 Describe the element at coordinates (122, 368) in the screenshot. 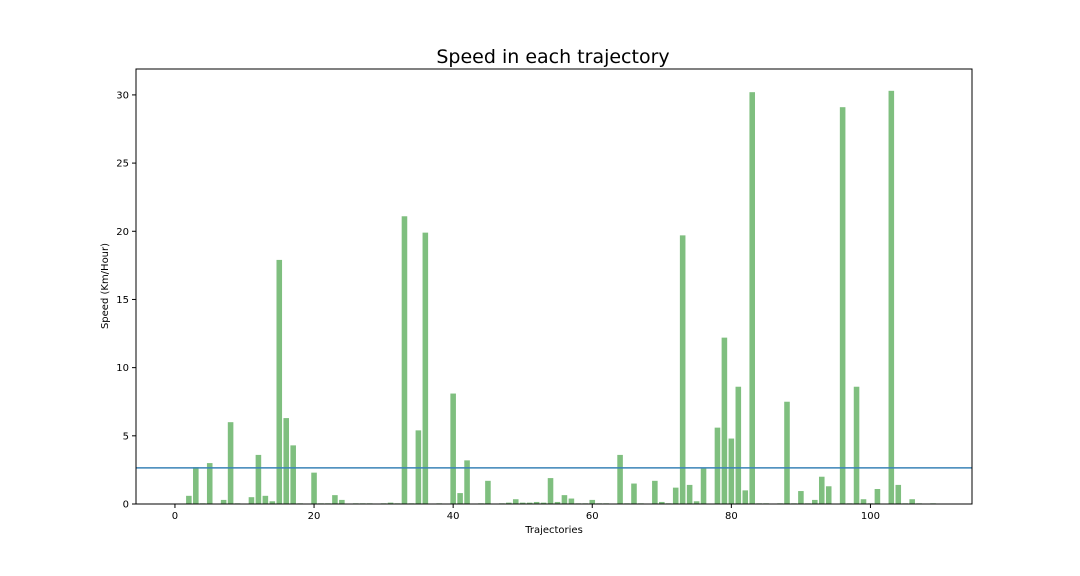

I see `y-tick-label: 10` at that location.